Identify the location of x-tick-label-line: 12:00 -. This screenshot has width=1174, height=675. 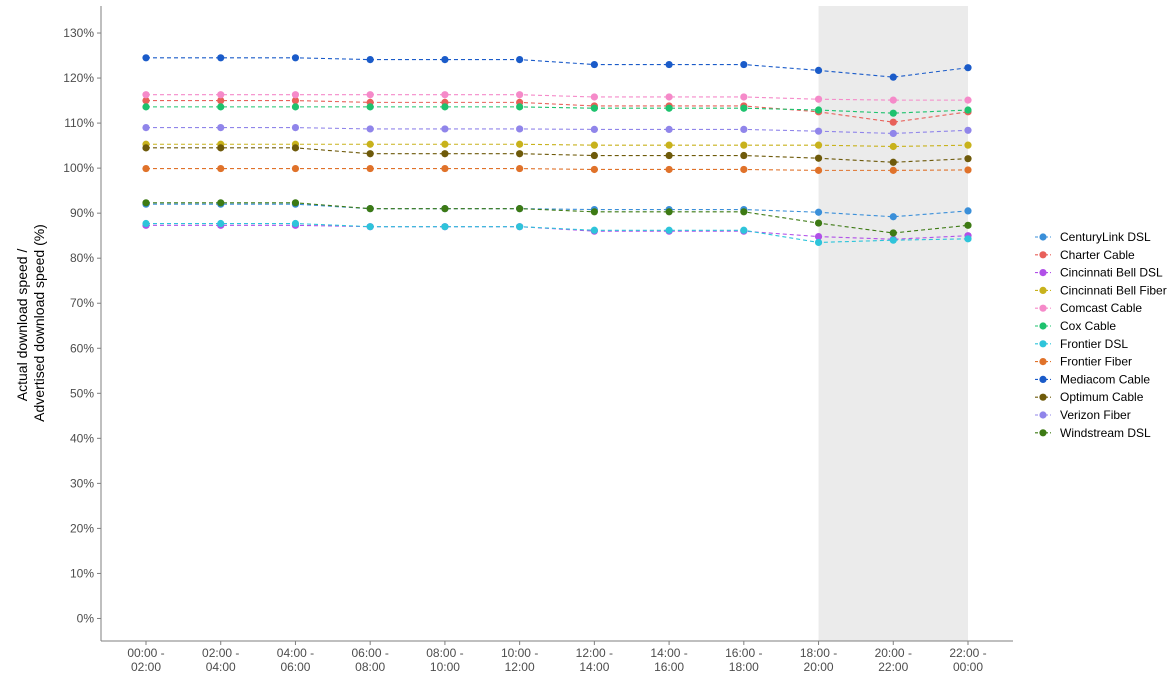
(594, 653).